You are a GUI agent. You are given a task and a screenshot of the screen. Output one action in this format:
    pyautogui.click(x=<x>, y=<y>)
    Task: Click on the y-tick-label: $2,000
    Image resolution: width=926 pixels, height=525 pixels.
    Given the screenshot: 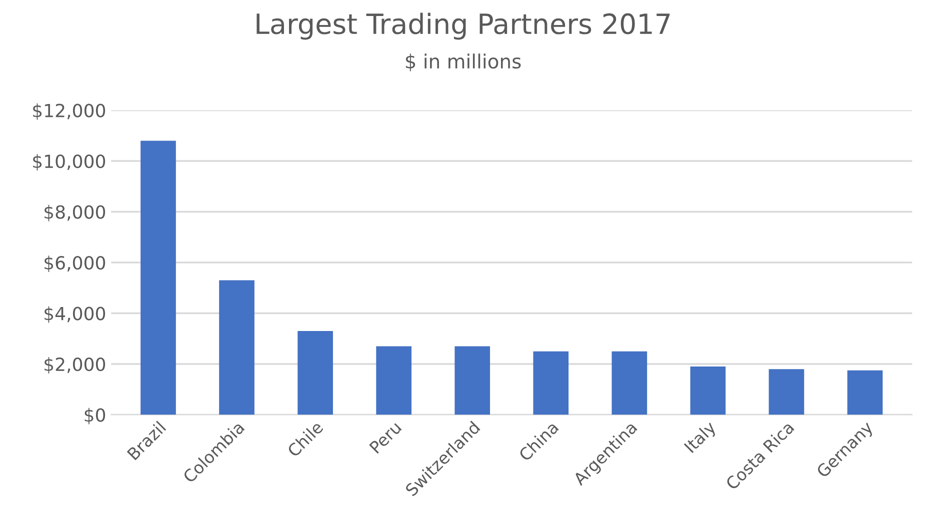 What is the action you would take?
    pyautogui.click(x=75, y=365)
    